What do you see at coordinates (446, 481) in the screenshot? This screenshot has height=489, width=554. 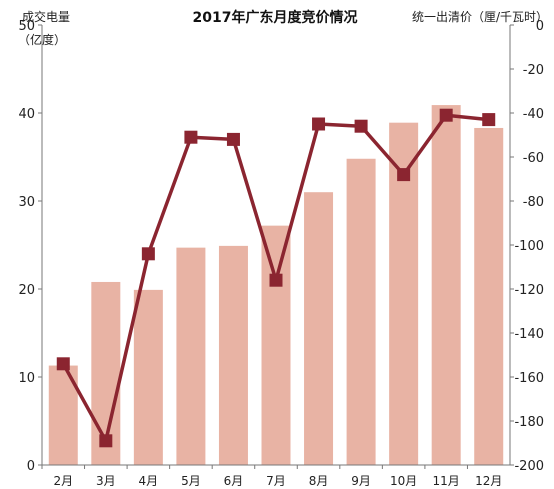 I see `x-tick-label: 11月` at bounding box center [446, 481].